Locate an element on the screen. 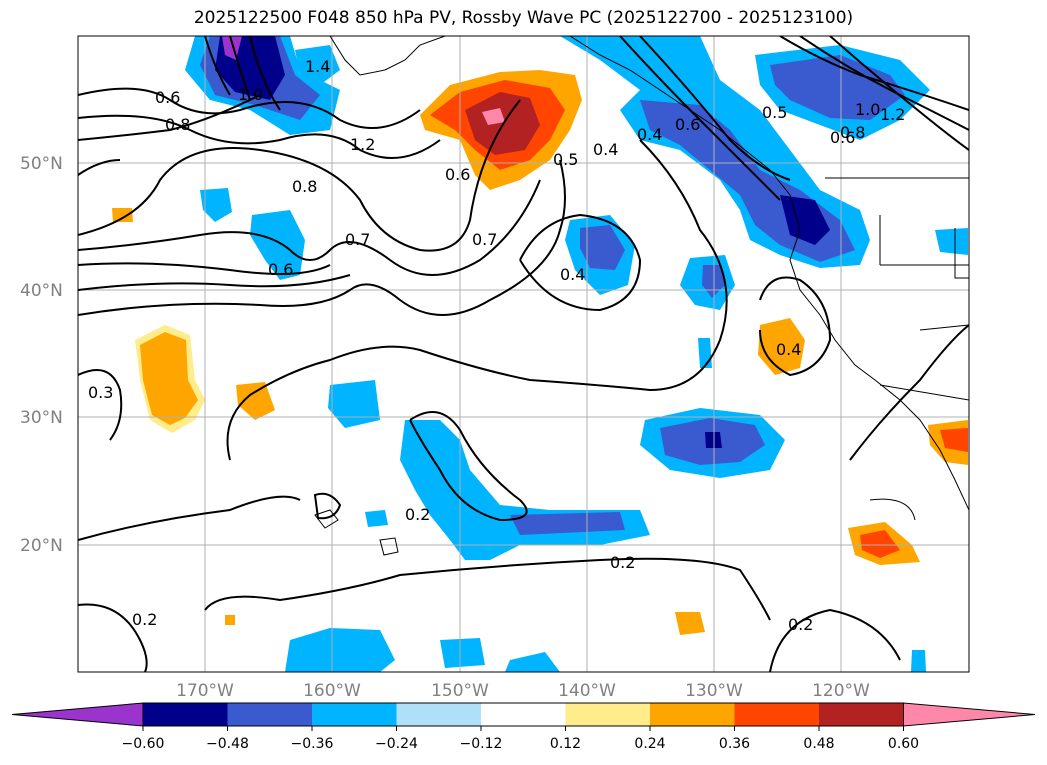 This screenshot has width=1047, height=765. colorbar-frame is located at coordinates (523, 714).